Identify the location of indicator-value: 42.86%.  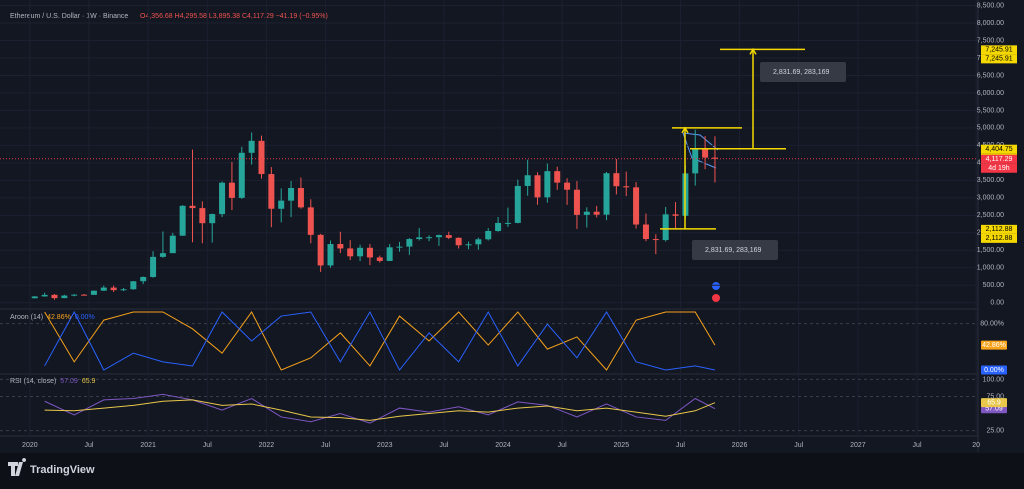
(59, 317).